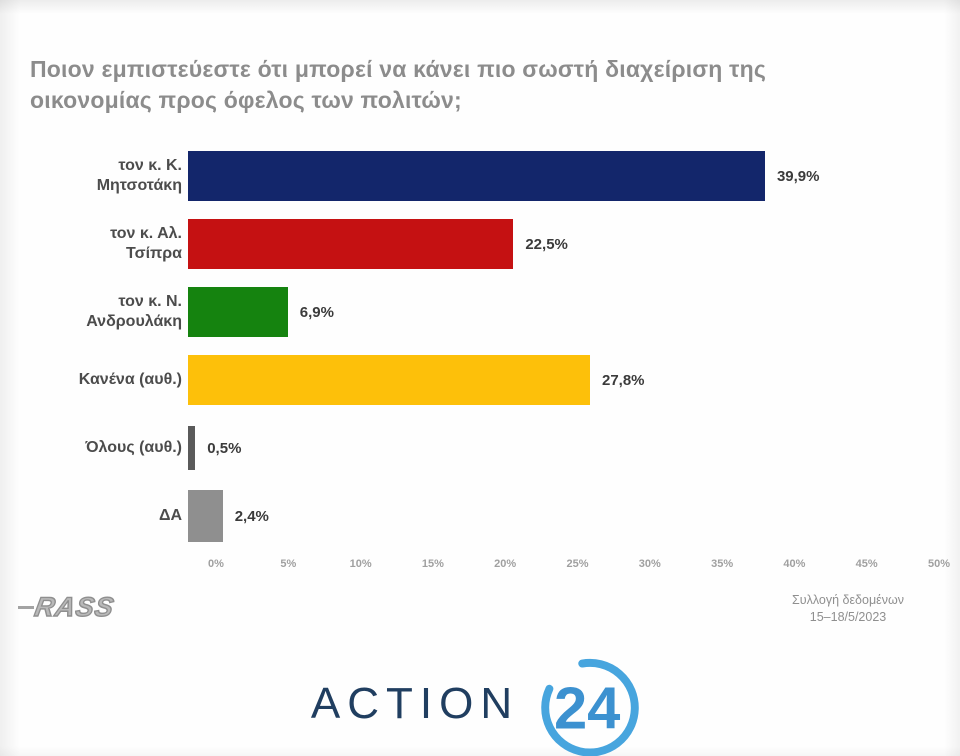 This screenshot has width=960, height=756. Describe the element at coordinates (130, 379) in the screenshot. I see `category-label: Κανένα (αυθ.)` at that location.